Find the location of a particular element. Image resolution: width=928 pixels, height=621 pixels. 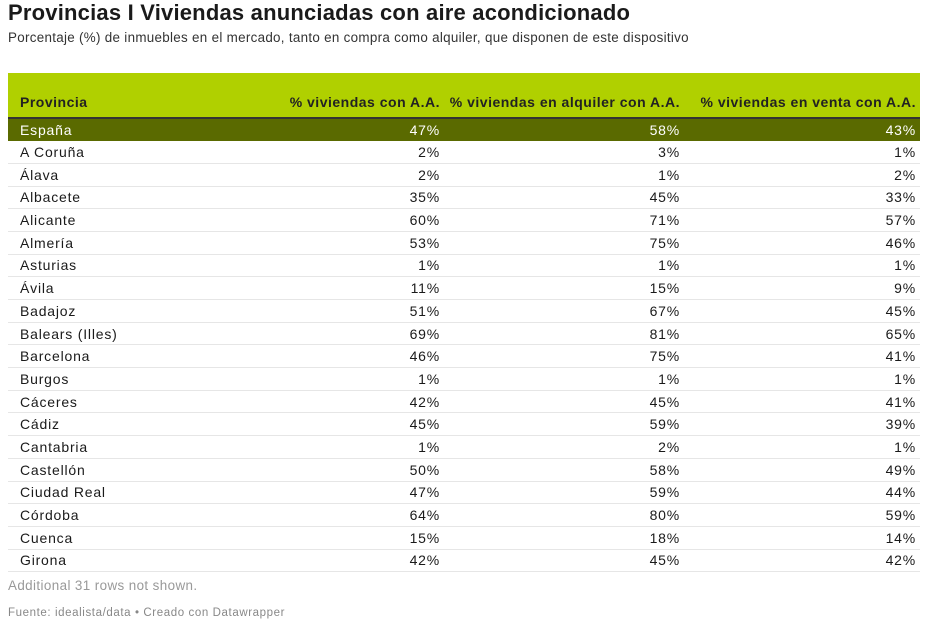

percentage-cell: 41% is located at coordinates (802, 356).